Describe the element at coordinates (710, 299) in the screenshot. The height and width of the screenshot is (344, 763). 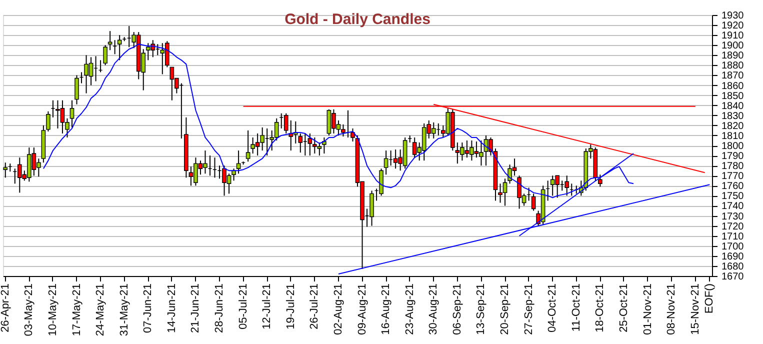
I see `x-tick-label: EOF()` at that location.